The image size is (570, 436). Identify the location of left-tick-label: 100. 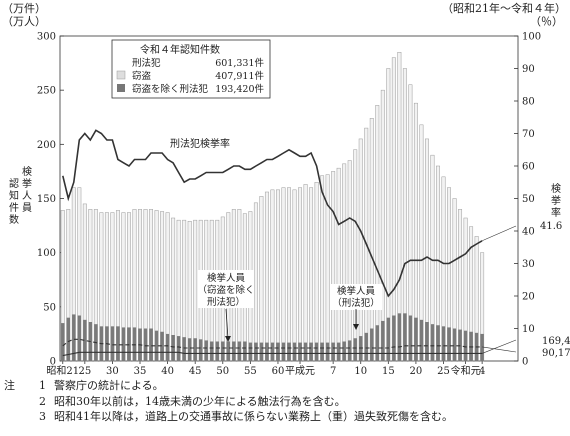
(46, 253).